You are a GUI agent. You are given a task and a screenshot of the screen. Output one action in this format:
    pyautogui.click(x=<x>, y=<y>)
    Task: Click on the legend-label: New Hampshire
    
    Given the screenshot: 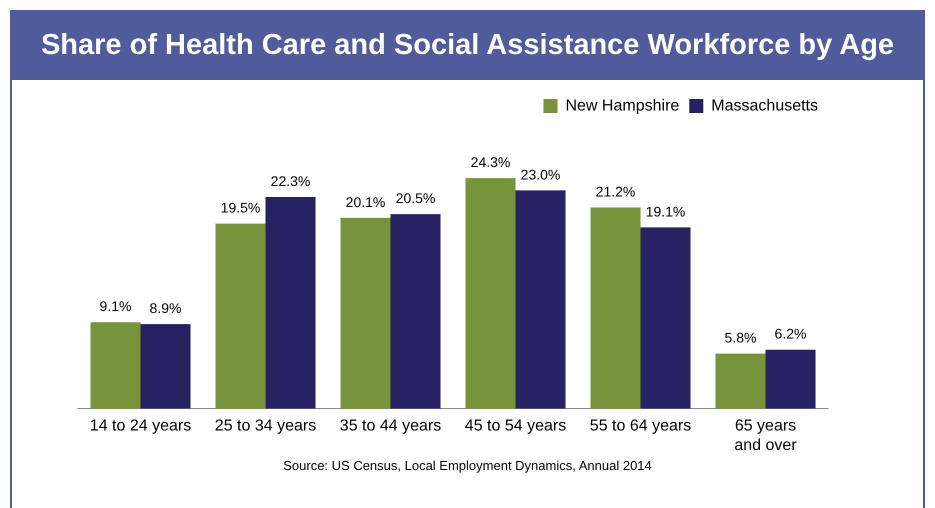 What is the action you would take?
    pyautogui.click(x=622, y=105)
    